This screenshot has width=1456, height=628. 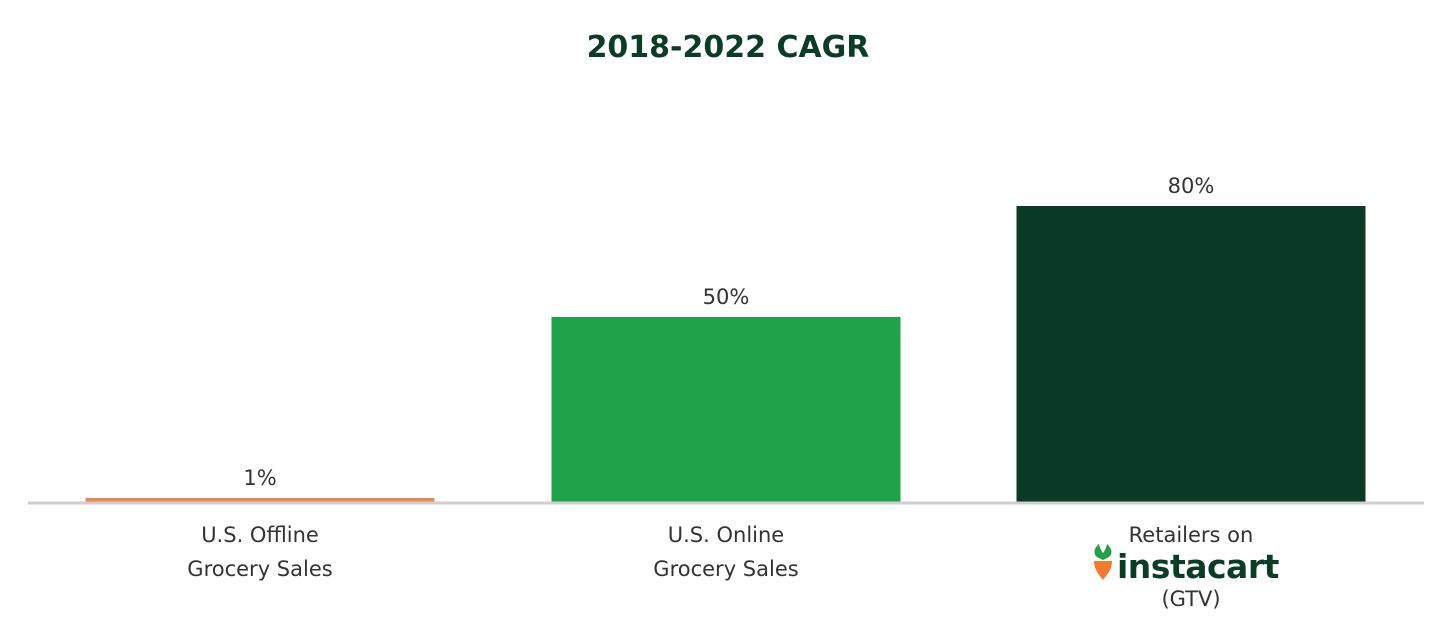 What do you see at coordinates (1191, 535) in the screenshot?
I see `tick-label: Retailers on` at bounding box center [1191, 535].